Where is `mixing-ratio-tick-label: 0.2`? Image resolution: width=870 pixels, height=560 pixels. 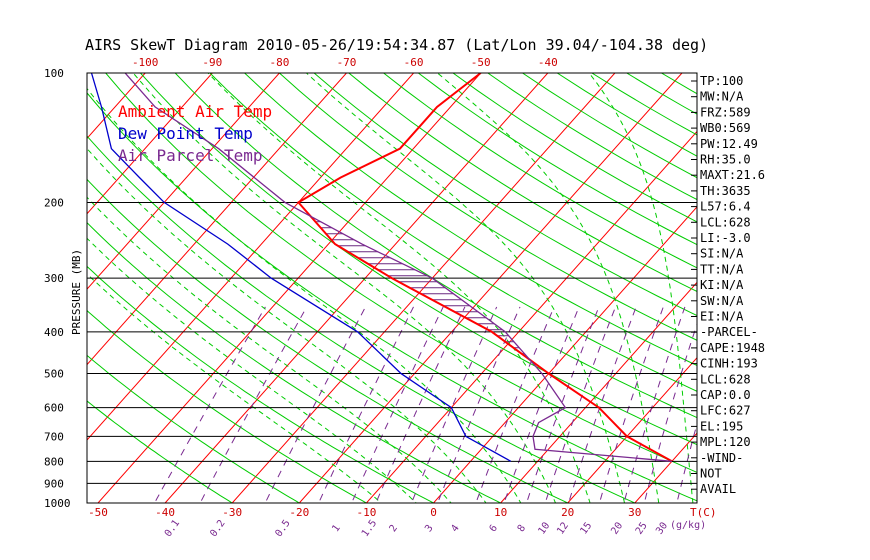
mixing-ratio-tick-label: 0.2 is located at coordinates (217, 528).